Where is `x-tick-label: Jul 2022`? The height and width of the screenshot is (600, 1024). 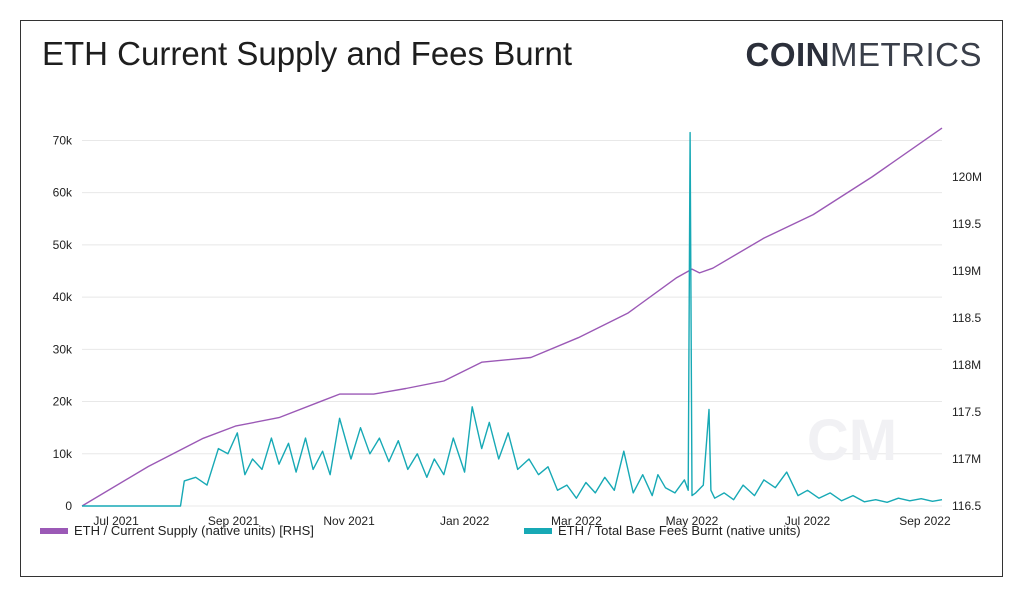 x-tick-label: Jul 2022 is located at coordinates (808, 521).